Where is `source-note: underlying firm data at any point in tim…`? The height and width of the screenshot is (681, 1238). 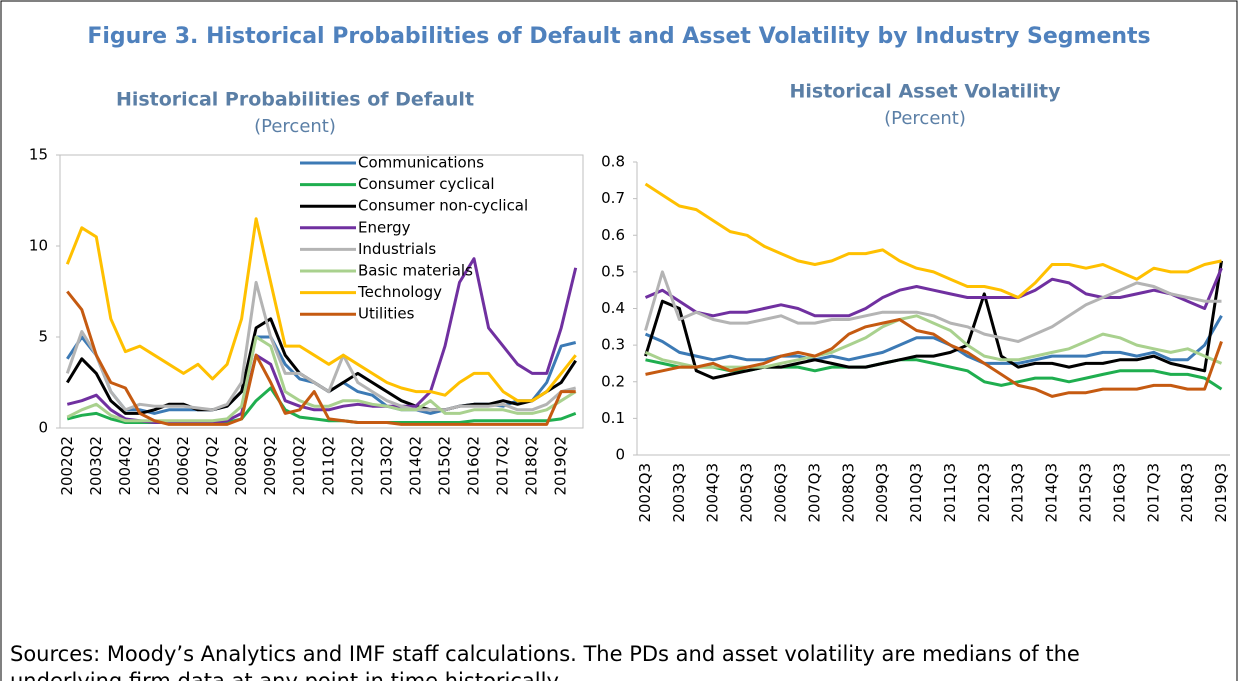
source-note: underlying firm data at any point in tim… is located at coordinates (286, 675).